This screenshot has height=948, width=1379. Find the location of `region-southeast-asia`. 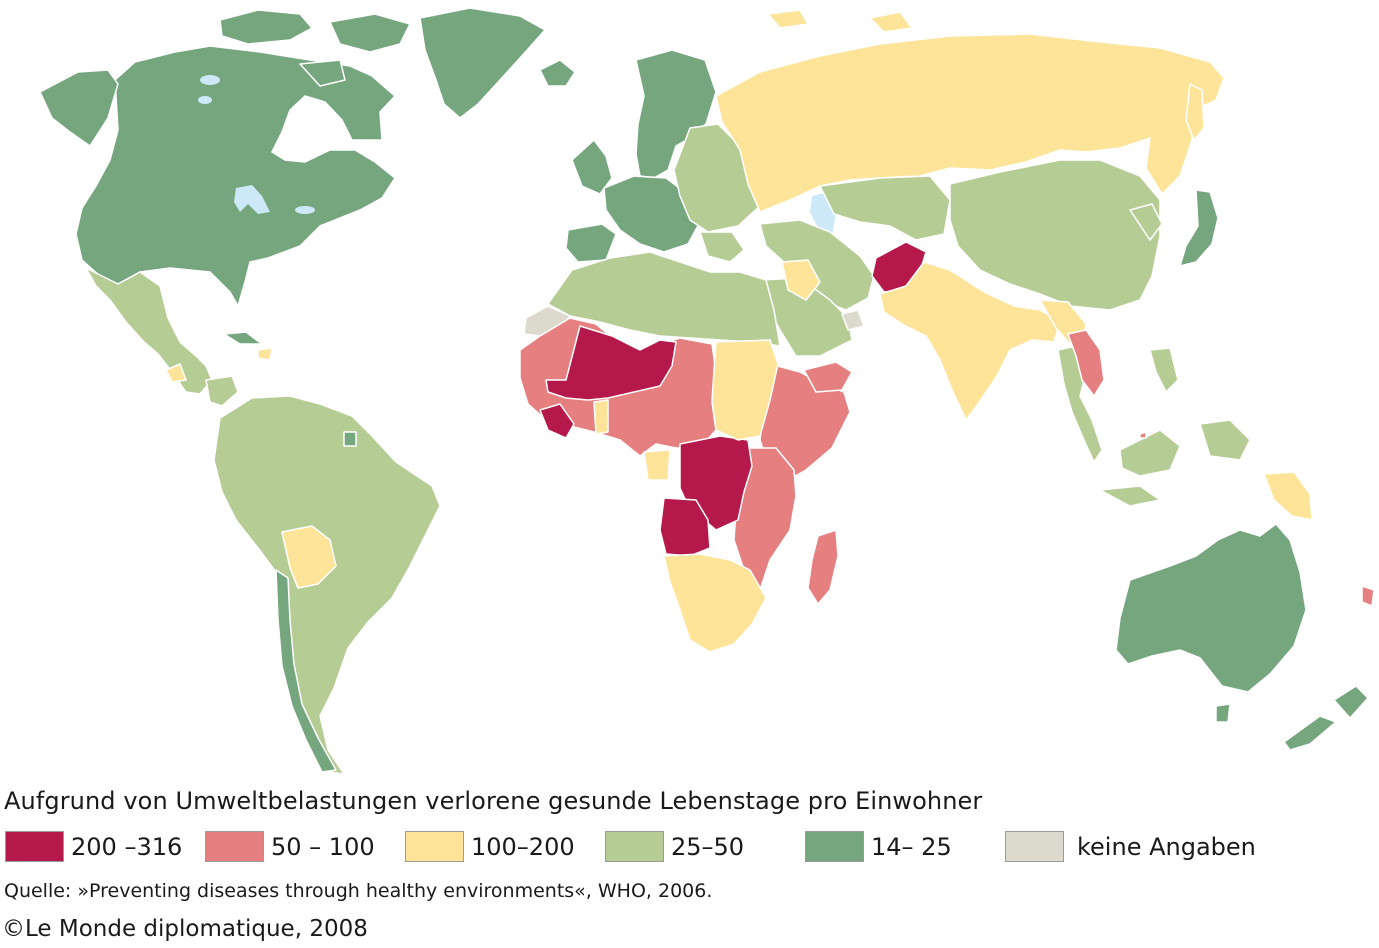

region-southeast-asia is located at coordinates (1154, 426).